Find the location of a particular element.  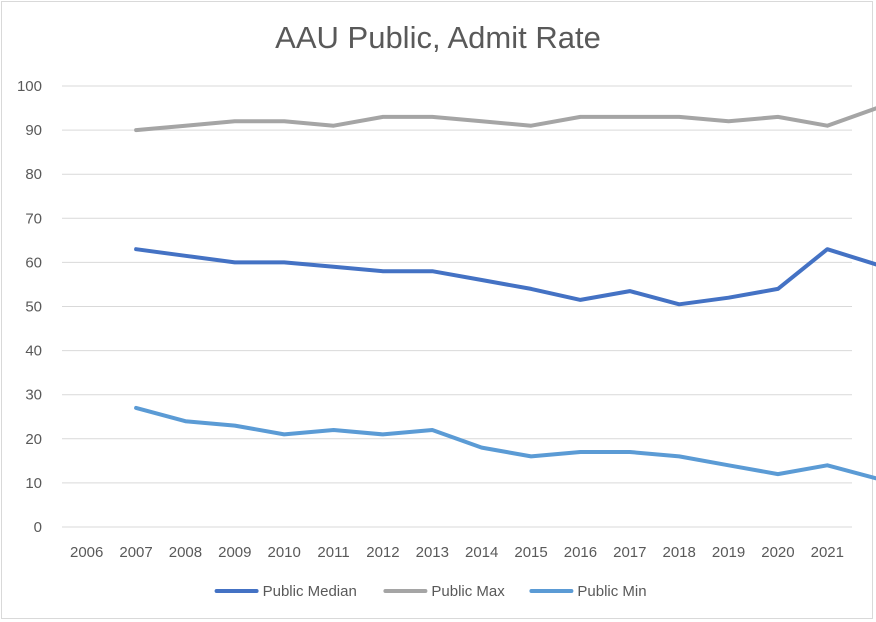

y-tick-label: 20 is located at coordinates (33, 439).